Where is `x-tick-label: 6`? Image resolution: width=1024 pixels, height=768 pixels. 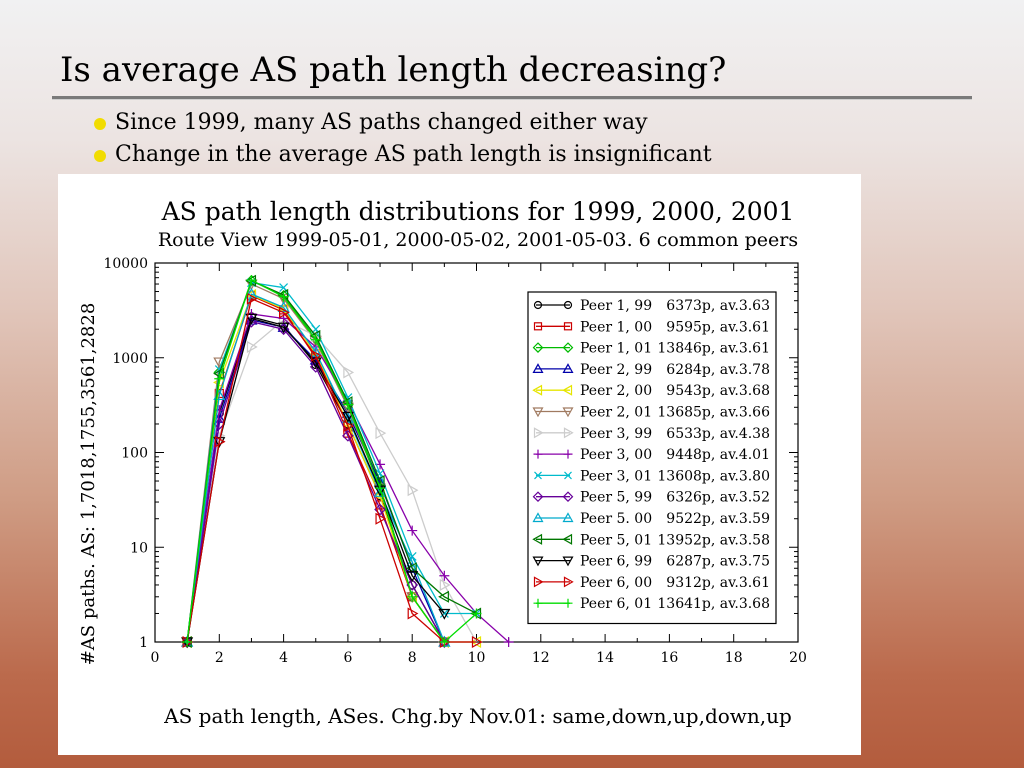
x-tick-label: 6 is located at coordinates (347, 658).